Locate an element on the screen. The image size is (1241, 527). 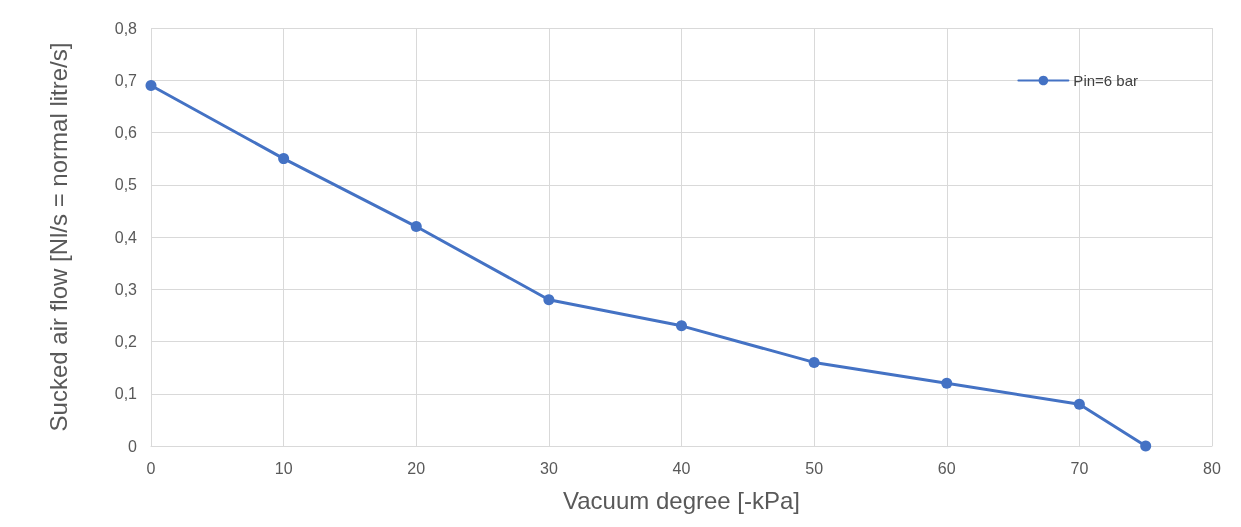
x-tick-label: 70 is located at coordinates (1079, 468).